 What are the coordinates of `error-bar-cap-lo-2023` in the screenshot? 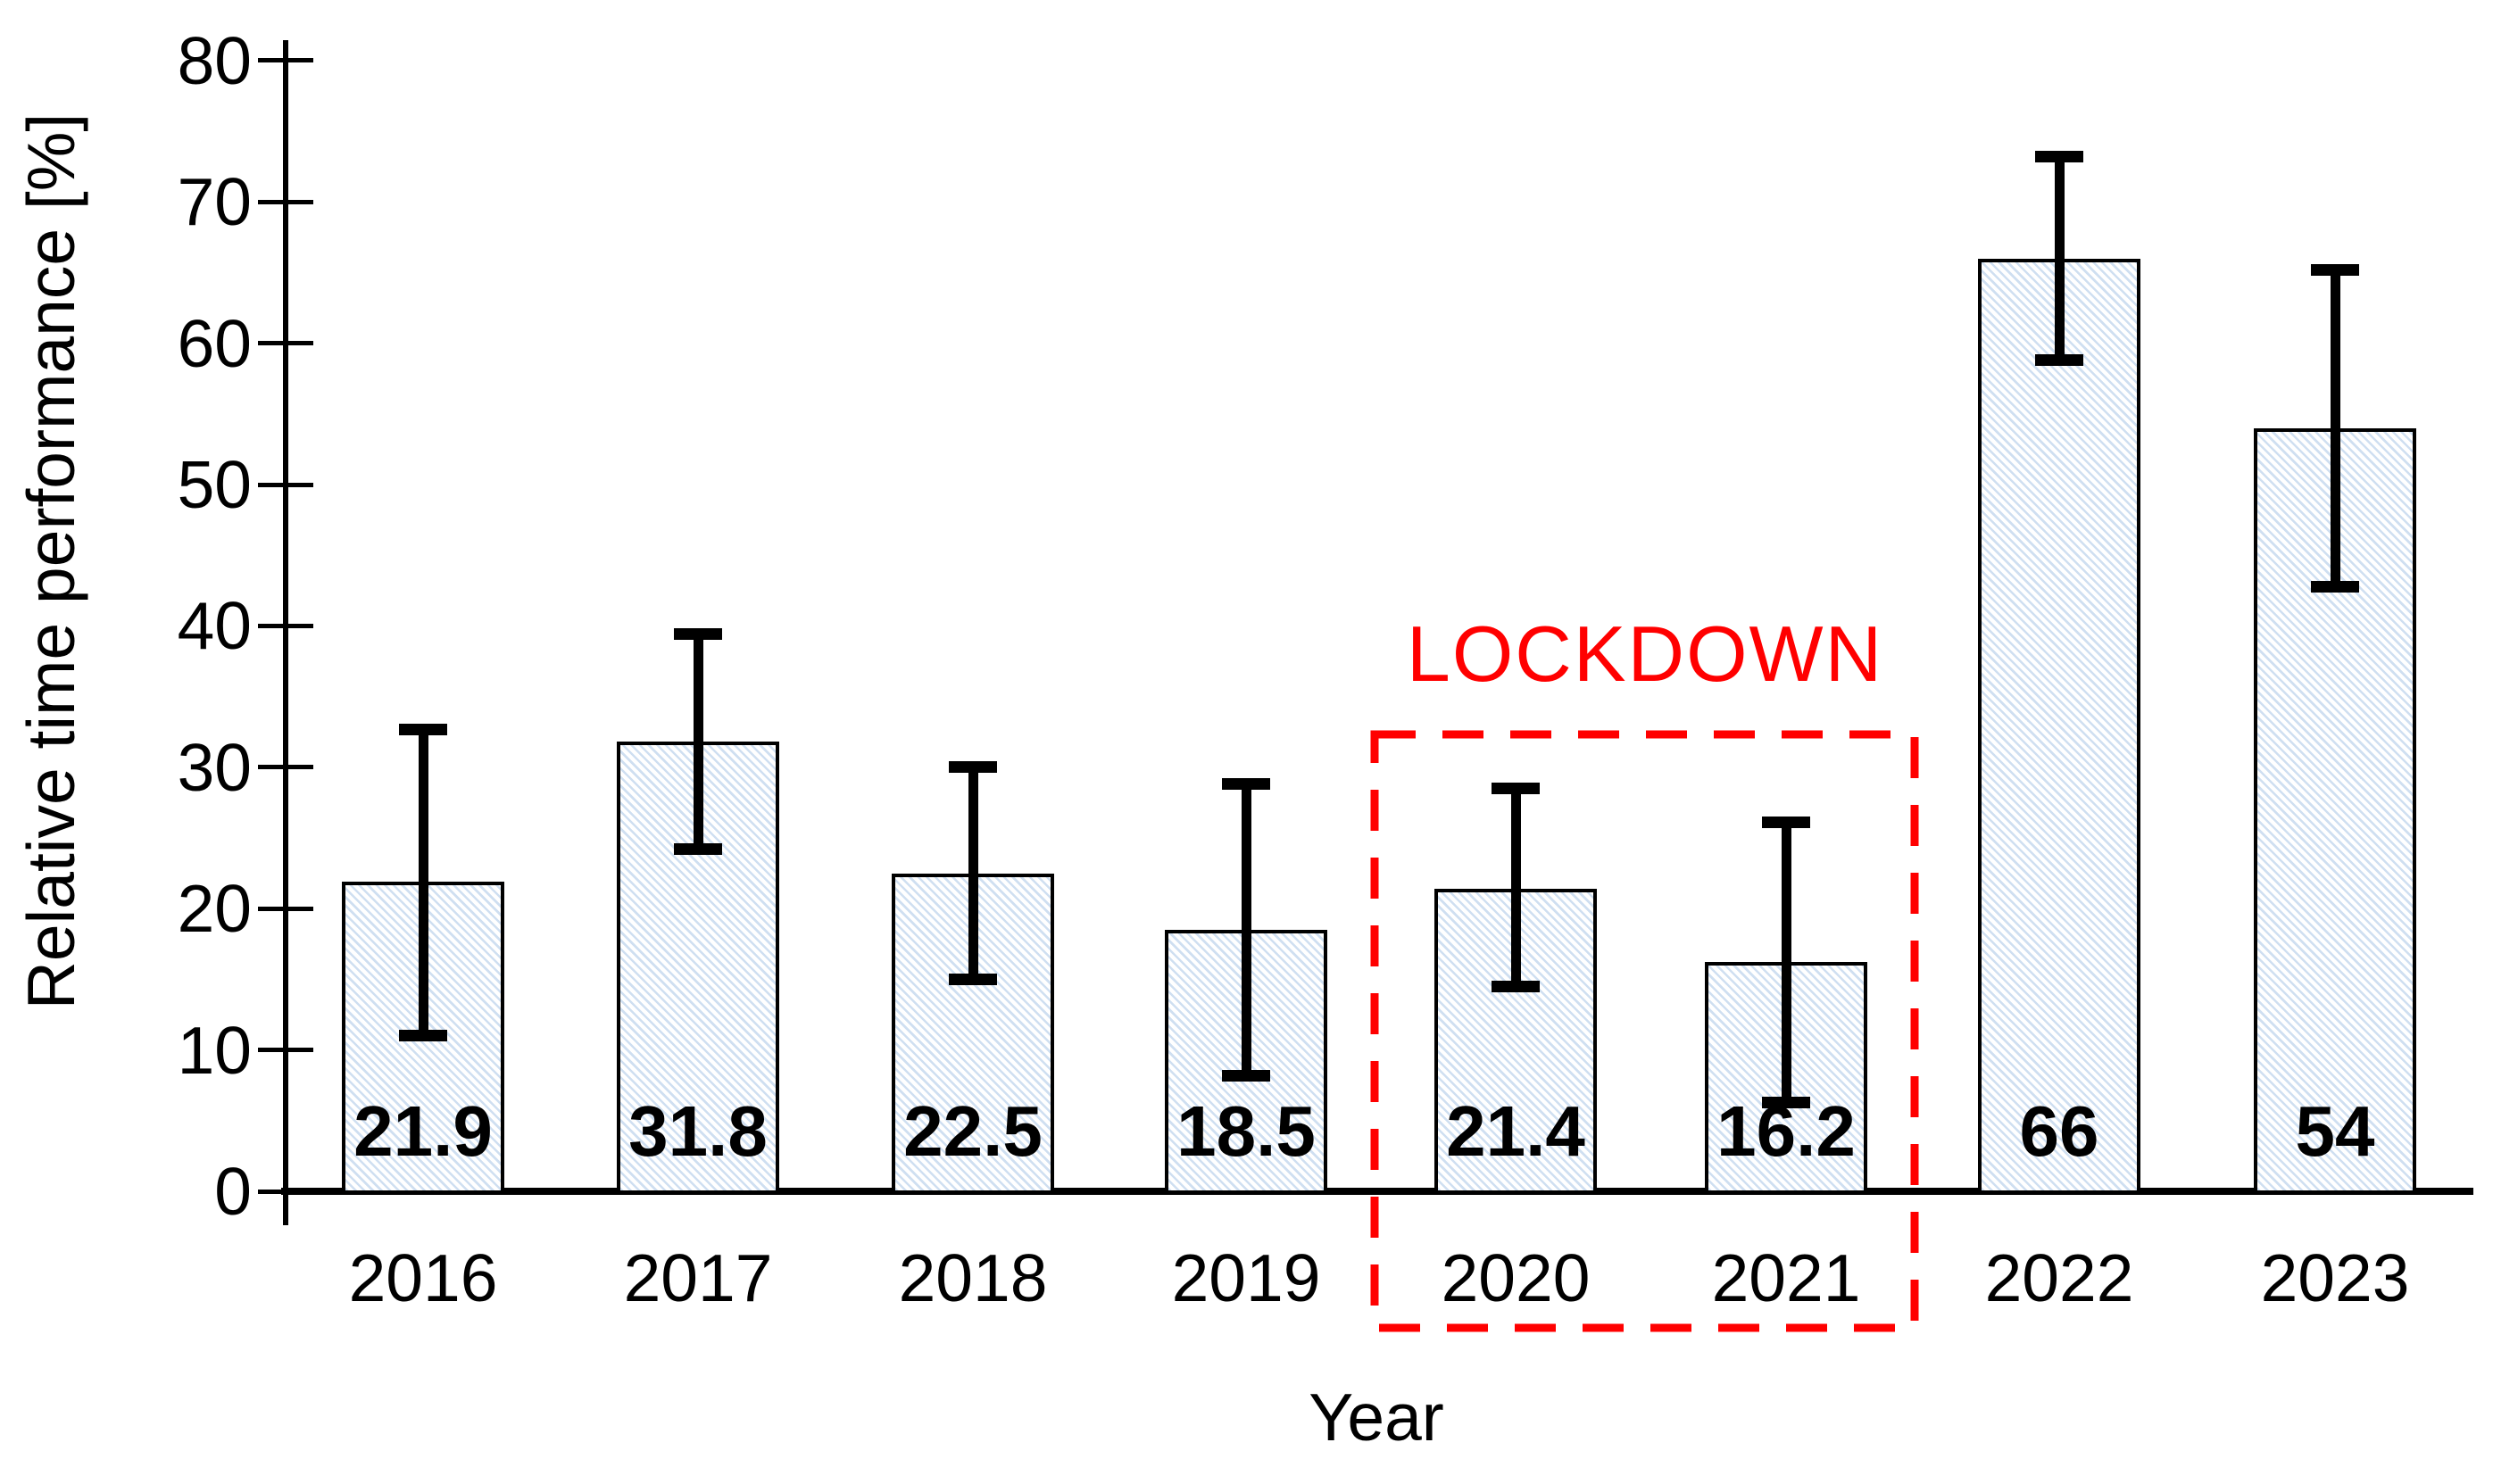 It's located at (2335, 586).